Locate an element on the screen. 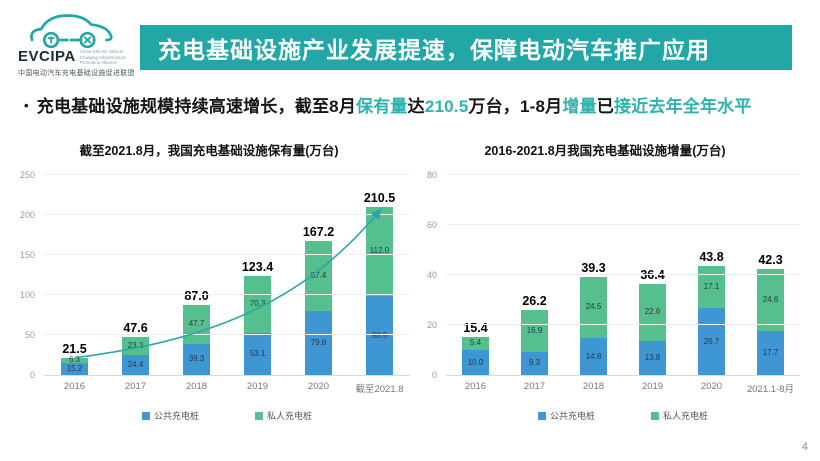  x-axis: 2016 2017 2018 2019 2020 2021.1-8月 is located at coordinates (623, 385).